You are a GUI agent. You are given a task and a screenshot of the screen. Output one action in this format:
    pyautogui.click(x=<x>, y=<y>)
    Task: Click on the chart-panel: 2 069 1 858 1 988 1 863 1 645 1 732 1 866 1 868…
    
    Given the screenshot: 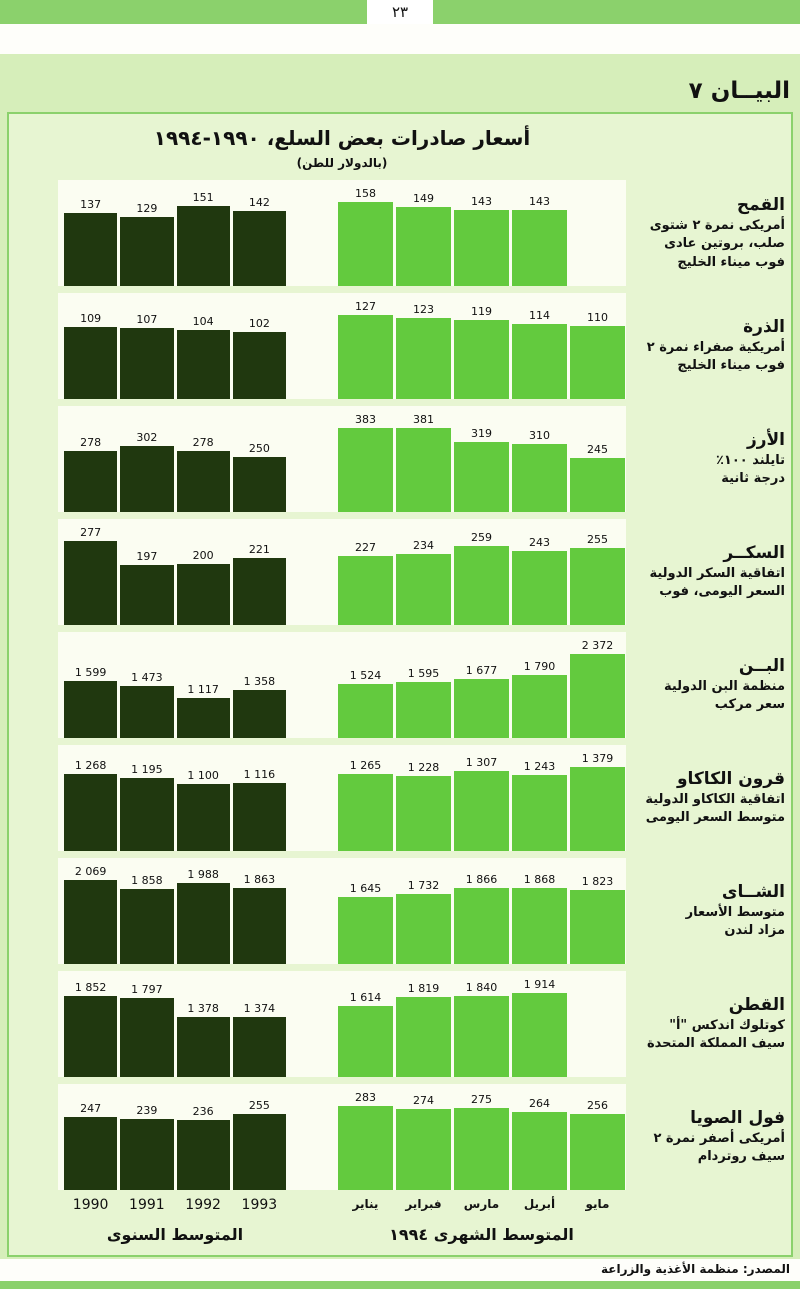 What is the action you would take?
    pyautogui.click(x=342, y=911)
    